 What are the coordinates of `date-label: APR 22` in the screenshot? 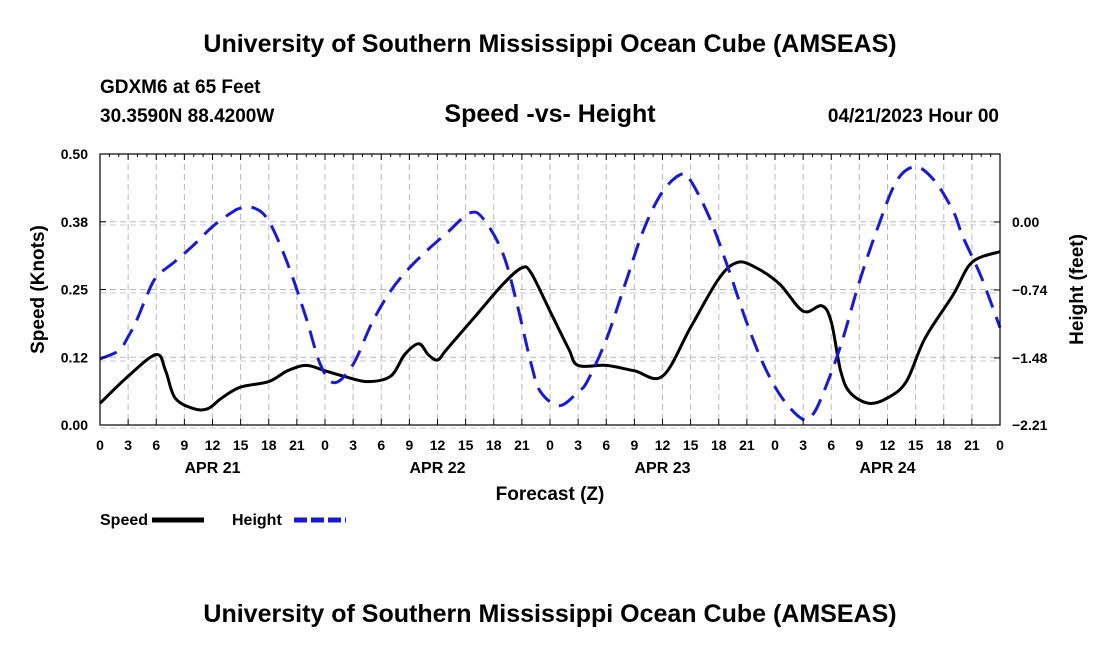 It's located at (437, 468).